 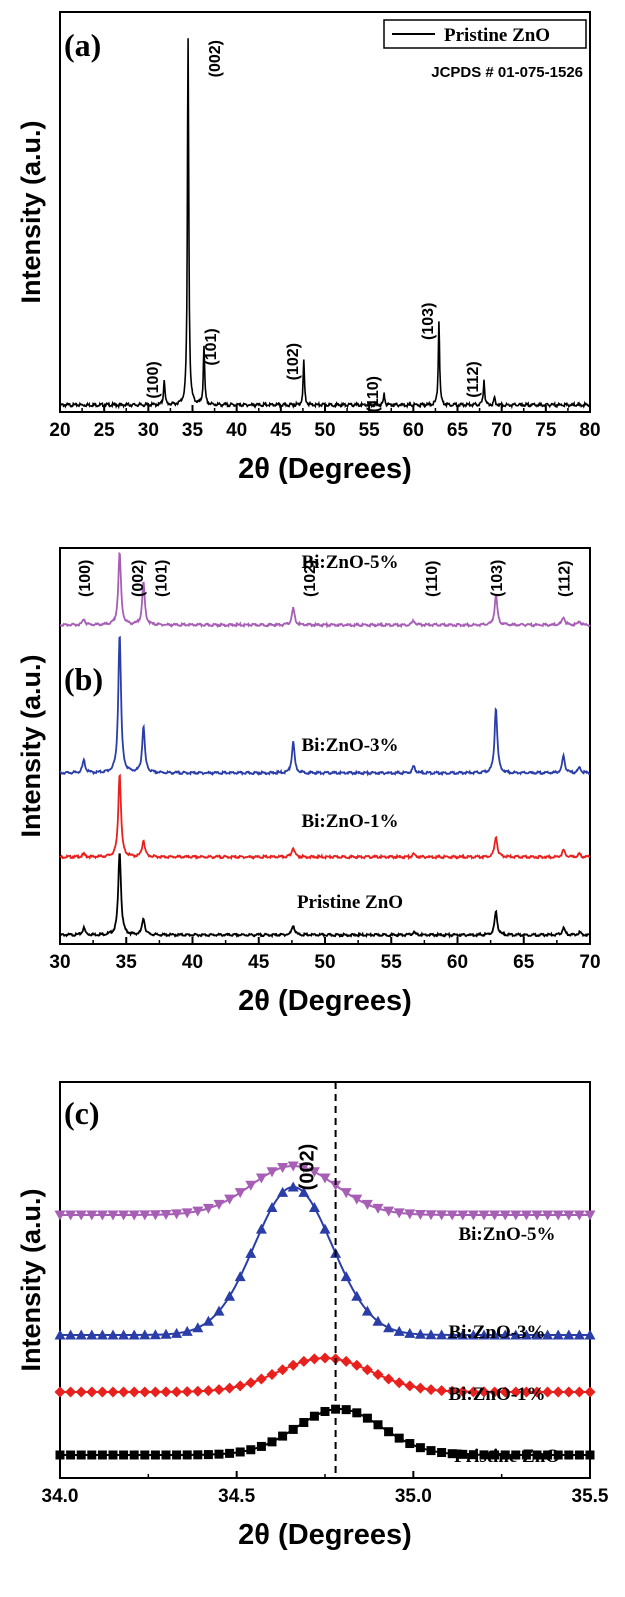 What do you see at coordinates (105, 430) in the screenshot?
I see `x-tick-label: 25` at bounding box center [105, 430].